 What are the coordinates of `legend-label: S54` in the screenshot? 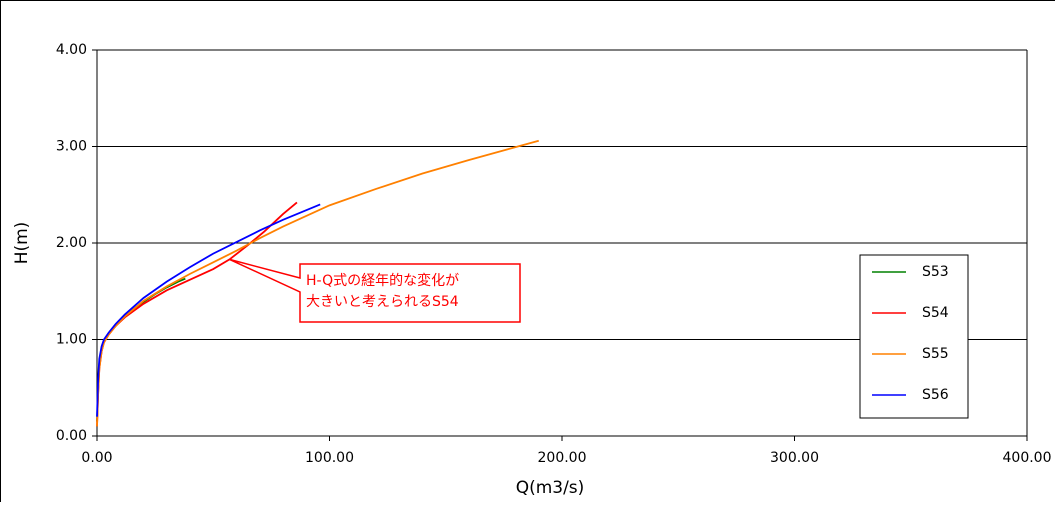 It's located at (935, 313).